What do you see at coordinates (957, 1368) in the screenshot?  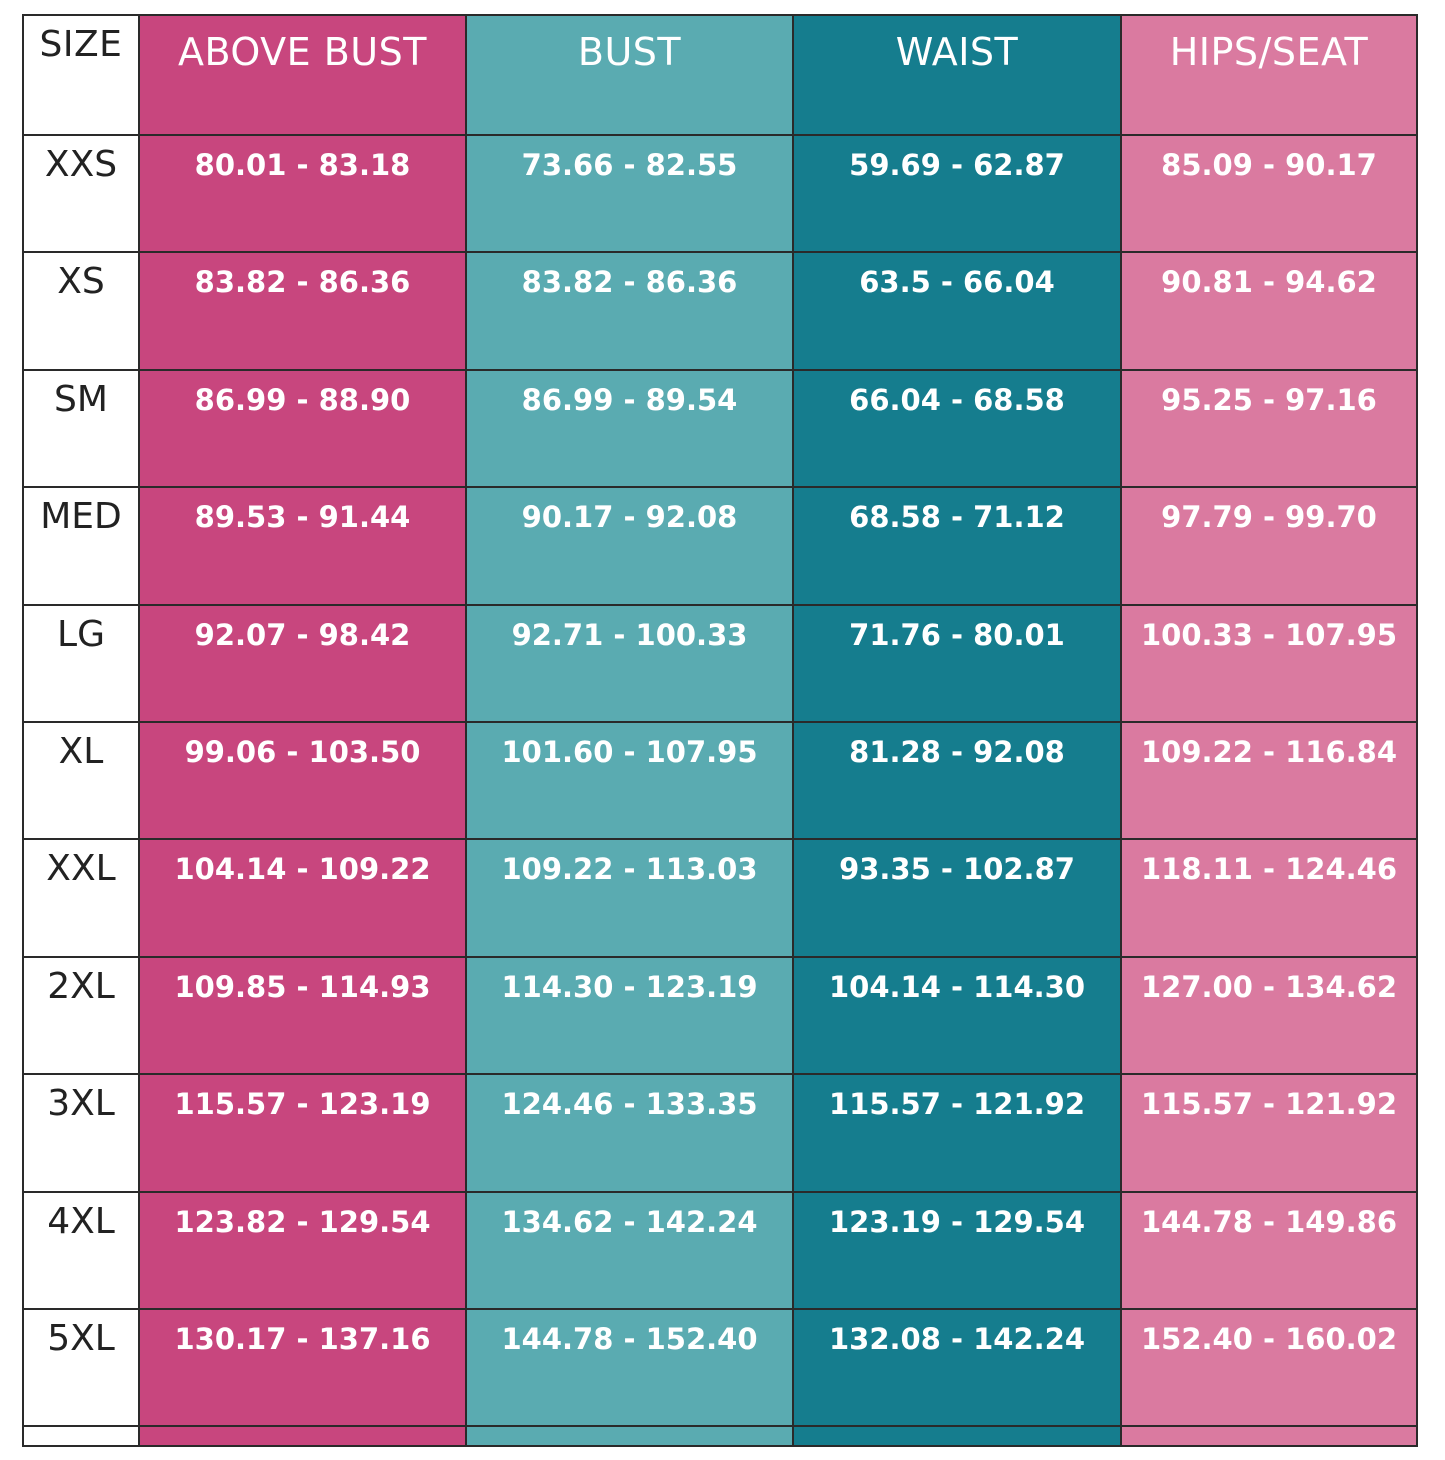 I see `waist-cell: 132.08 - 142.24` at bounding box center [957, 1368].